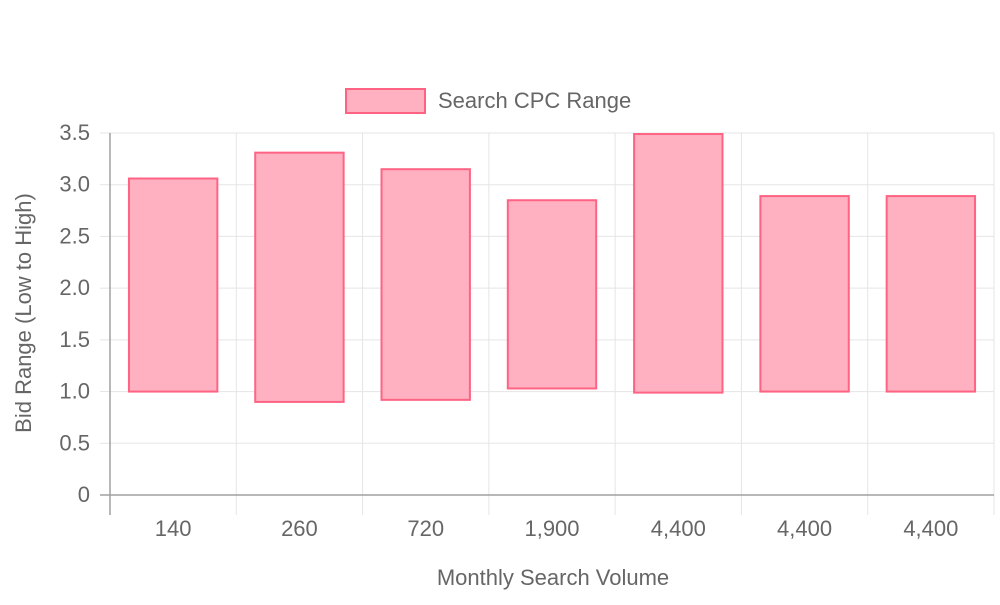 The width and height of the screenshot is (1000, 605). Describe the element at coordinates (551, 528) in the screenshot. I see `x-tick-label: 1,900` at that location.